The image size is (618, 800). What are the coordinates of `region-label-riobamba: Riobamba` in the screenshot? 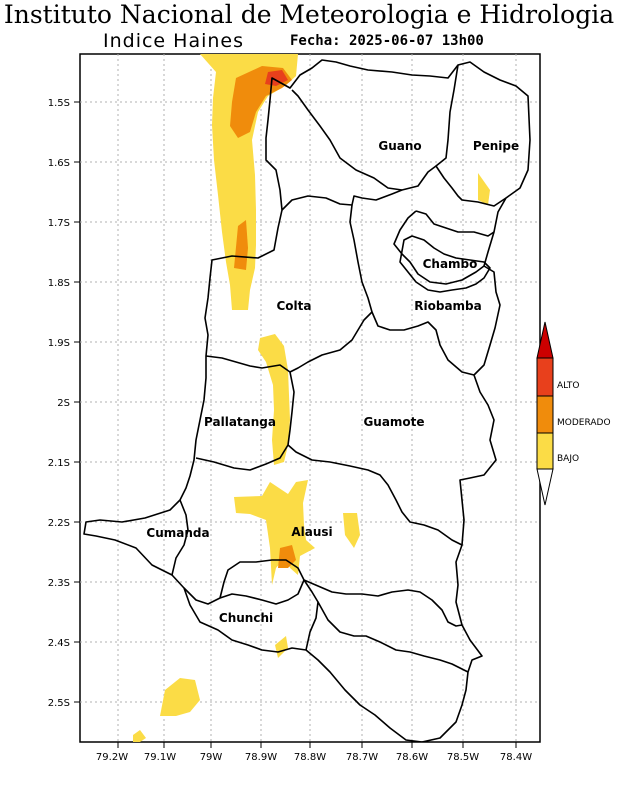 It's located at (447, 306).